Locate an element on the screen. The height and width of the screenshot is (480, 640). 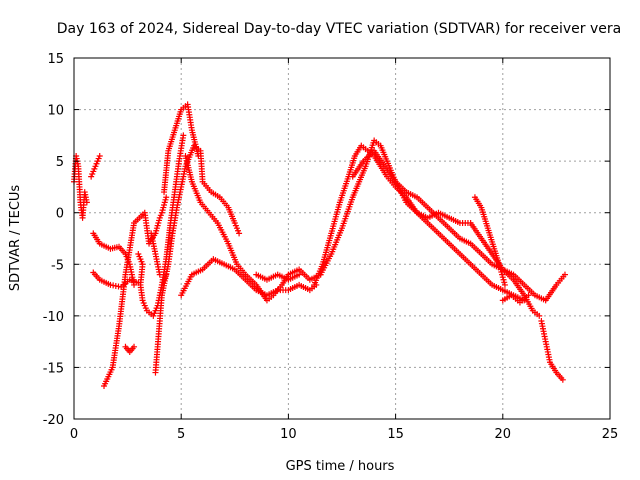
series-trace20 is located at coordinates (515, 299).